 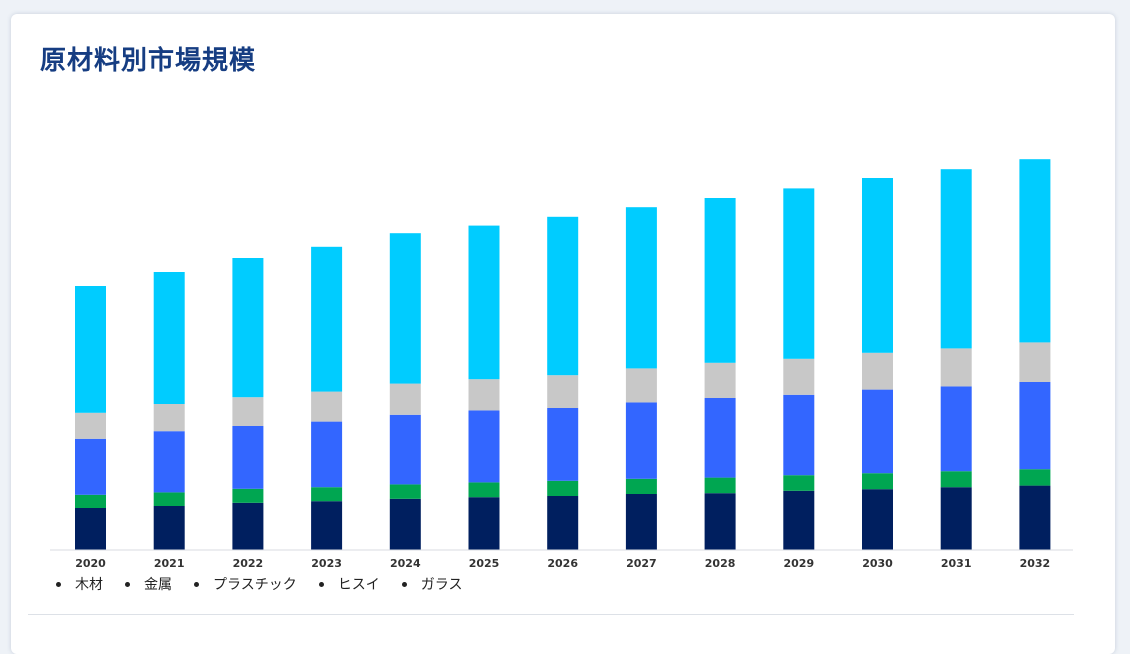 What do you see at coordinates (877, 481) in the screenshot?
I see `bar-segment-2030-s1` at bounding box center [877, 481].